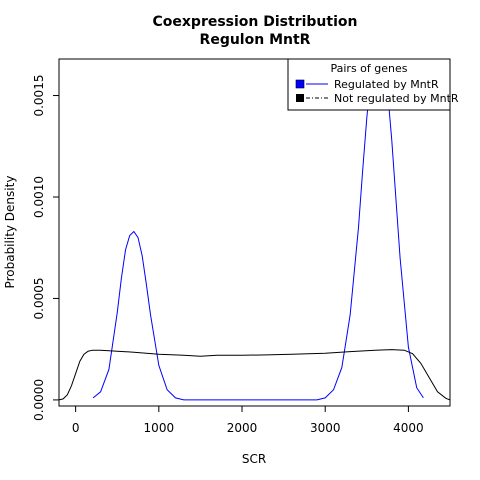  What do you see at coordinates (76, 428) in the screenshot?
I see `x-tick-label: 0` at bounding box center [76, 428].